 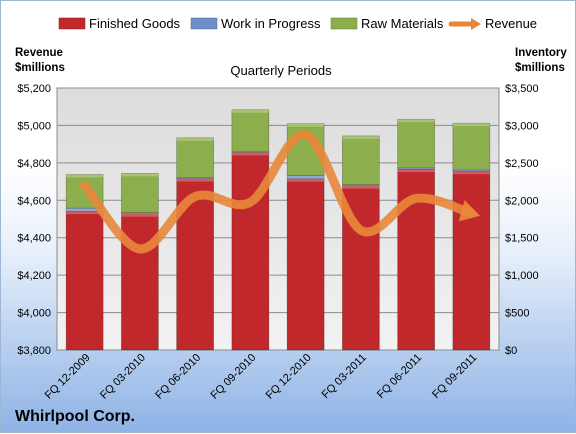 What do you see at coordinates (34, 89) in the screenshot?
I see `left-tick-label: $5,200` at bounding box center [34, 89].